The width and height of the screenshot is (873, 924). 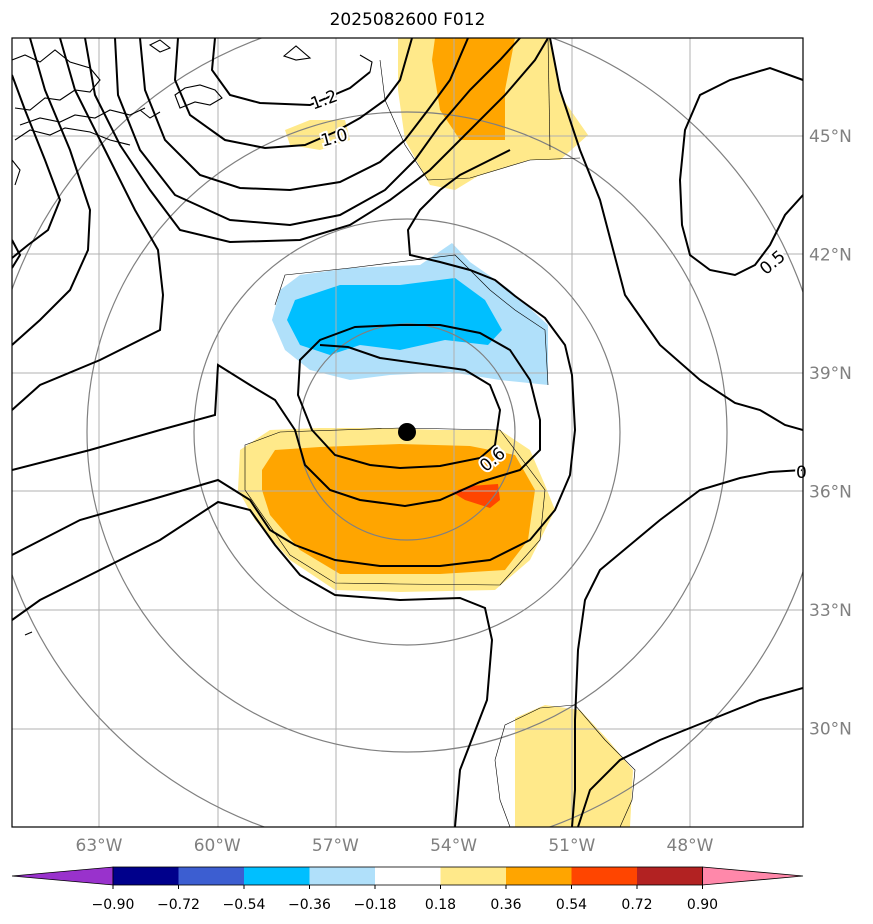 What do you see at coordinates (453, 846) in the screenshot?
I see `lon-label: 54°W` at bounding box center [453, 846].